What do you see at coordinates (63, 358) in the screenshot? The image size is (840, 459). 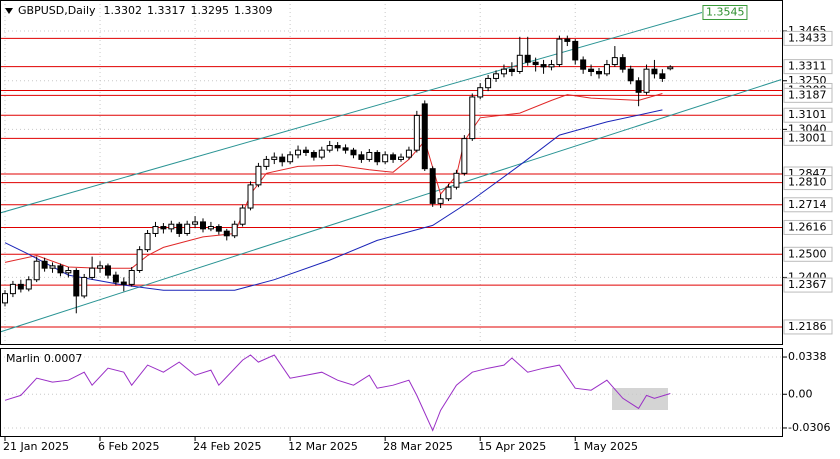 I see `indicator-value: 0.0007` at bounding box center [63, 358].